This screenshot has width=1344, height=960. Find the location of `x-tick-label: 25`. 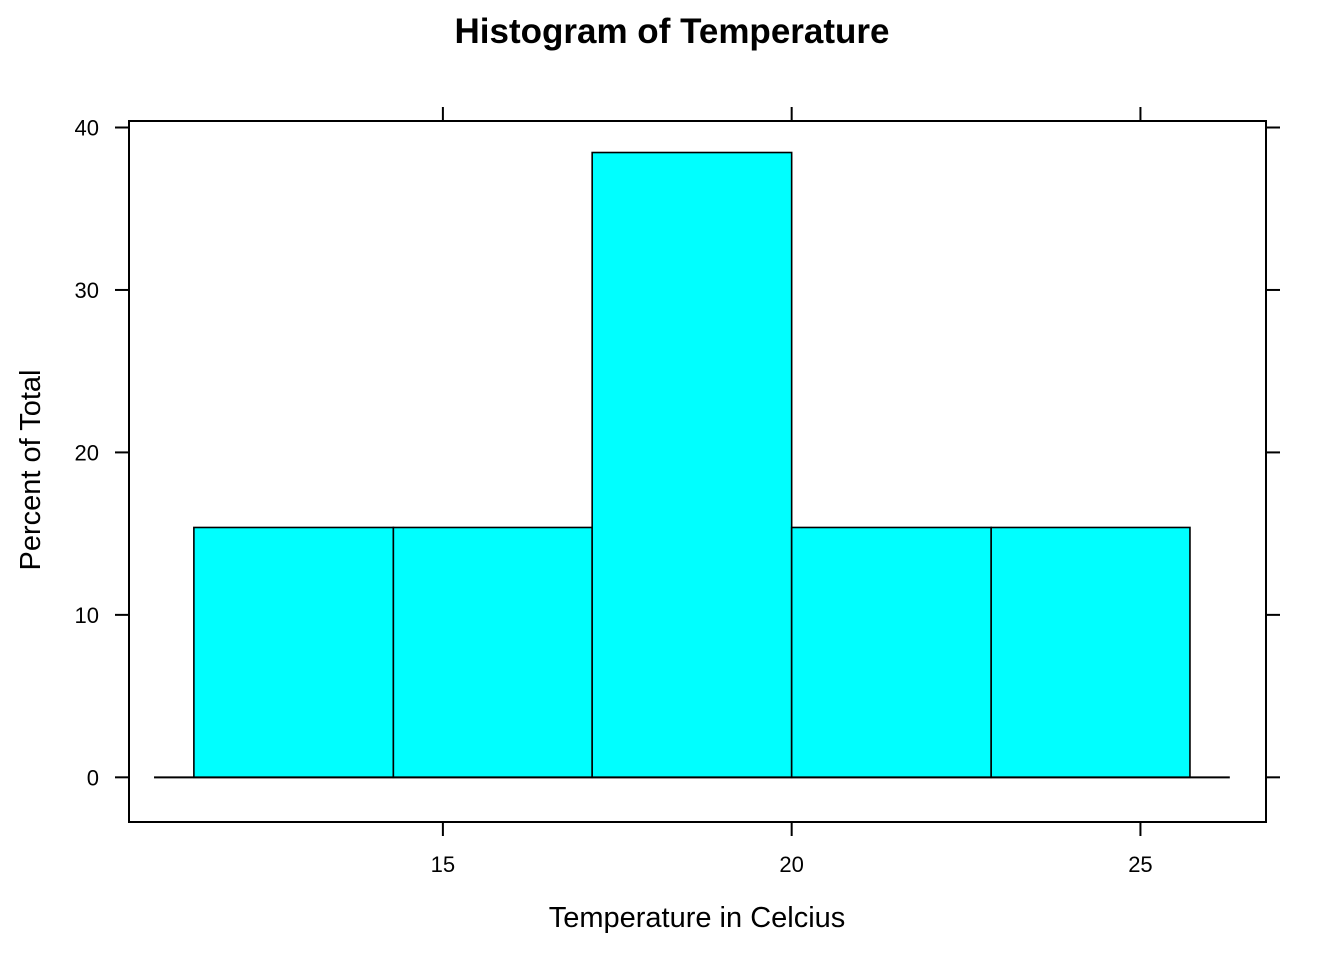

x-tick-label: 25 is located at coordinates (1140, 864).